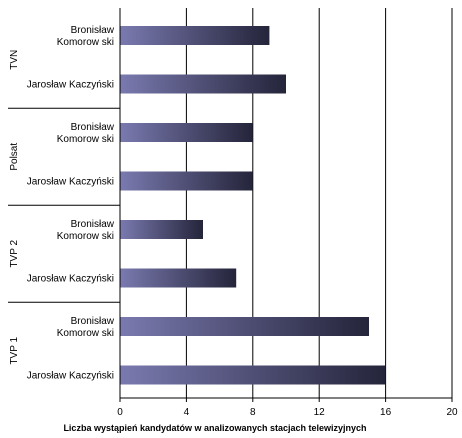 The image size is (462, 438). Describe the element at coordinates (14, 254) in the screenshot. I see `group-label: TVP 2` at that location.